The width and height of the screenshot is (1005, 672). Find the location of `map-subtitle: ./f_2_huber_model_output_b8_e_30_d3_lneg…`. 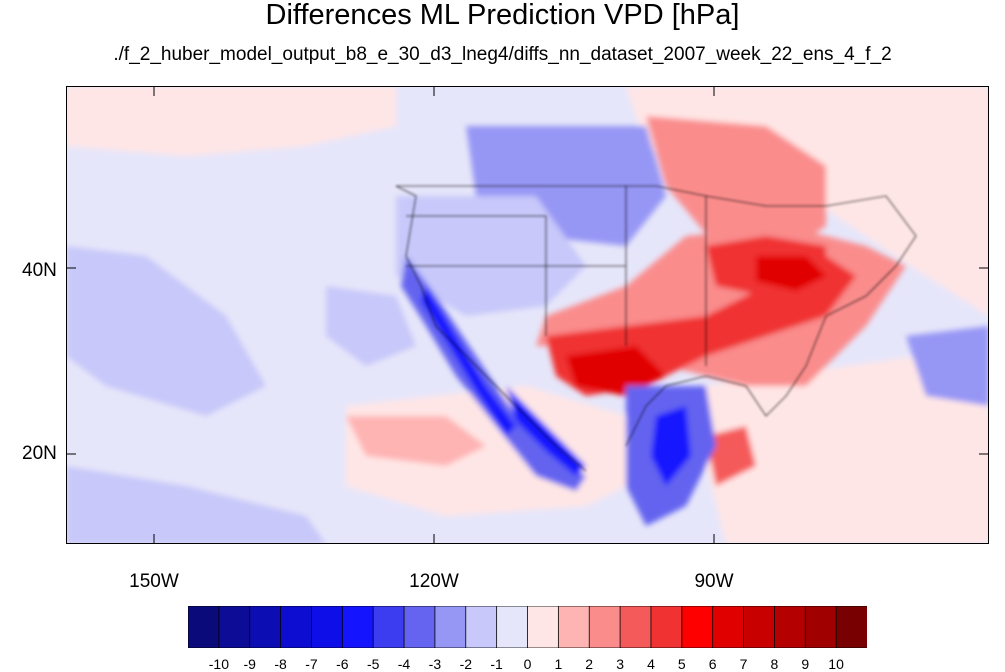

map-subtitle: ./f_2_huber_model_output_b8_e_30_d3_lneg… is located at coordinates (502, 54).